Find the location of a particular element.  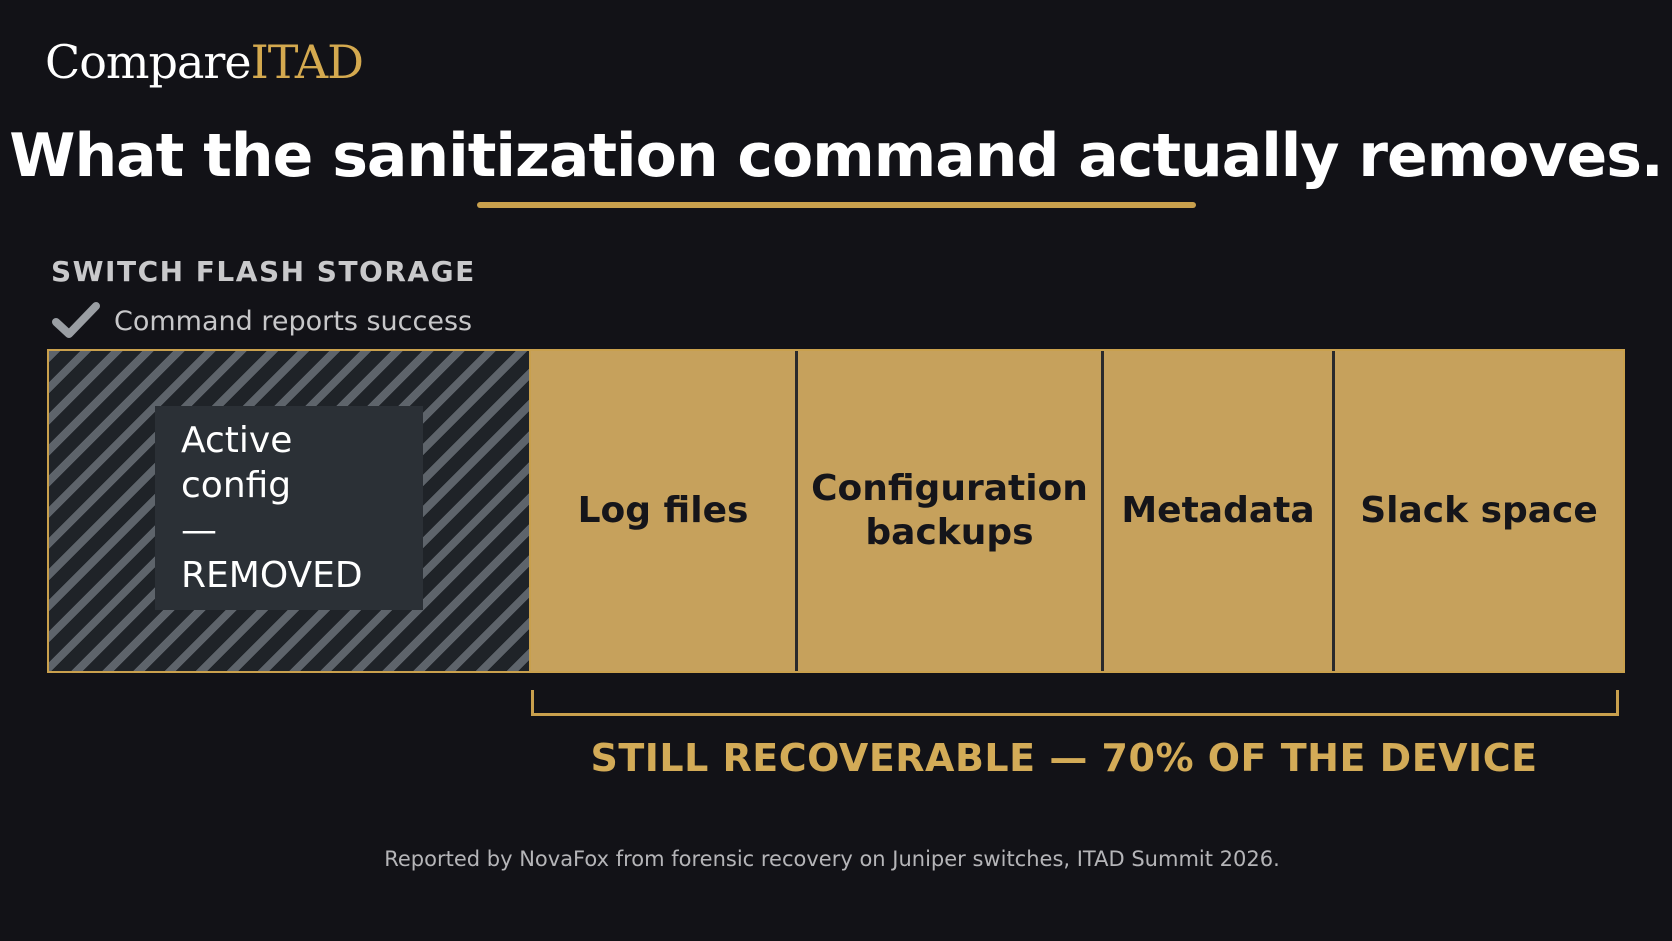

segment-label-line1: Log files is located at coordinates (663, 510).